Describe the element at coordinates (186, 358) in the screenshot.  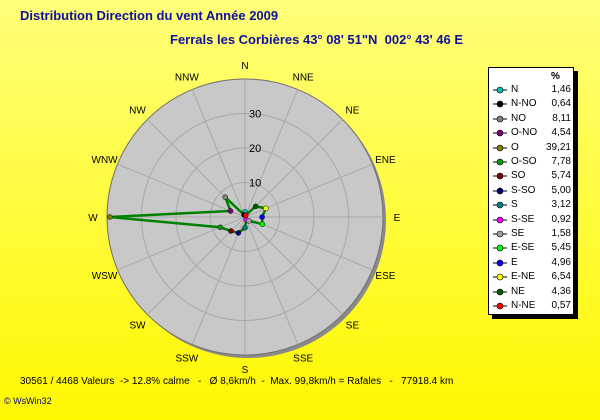
I see `dir-label-ssw: SSW` at that location.